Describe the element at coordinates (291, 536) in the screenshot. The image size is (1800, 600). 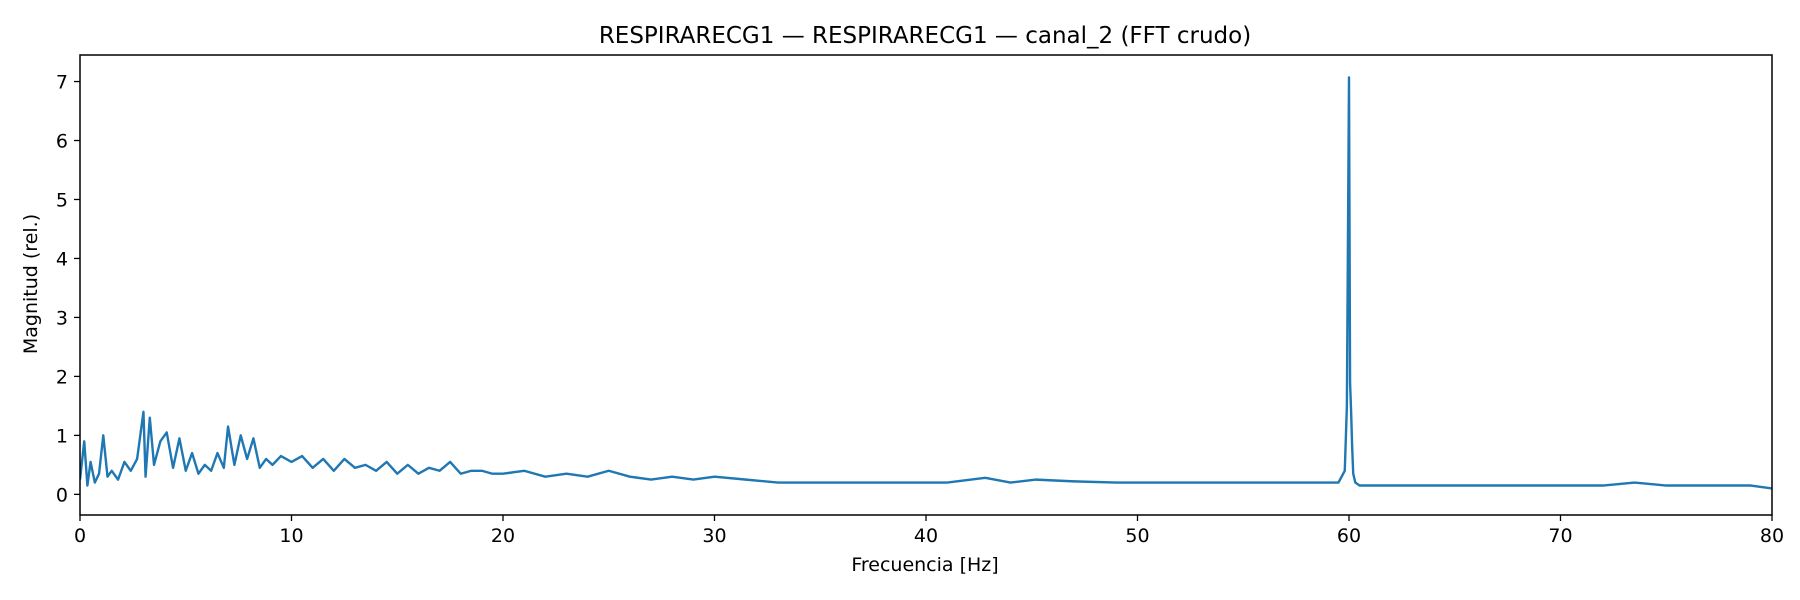
I see `x-tick-label: 10` at that location.